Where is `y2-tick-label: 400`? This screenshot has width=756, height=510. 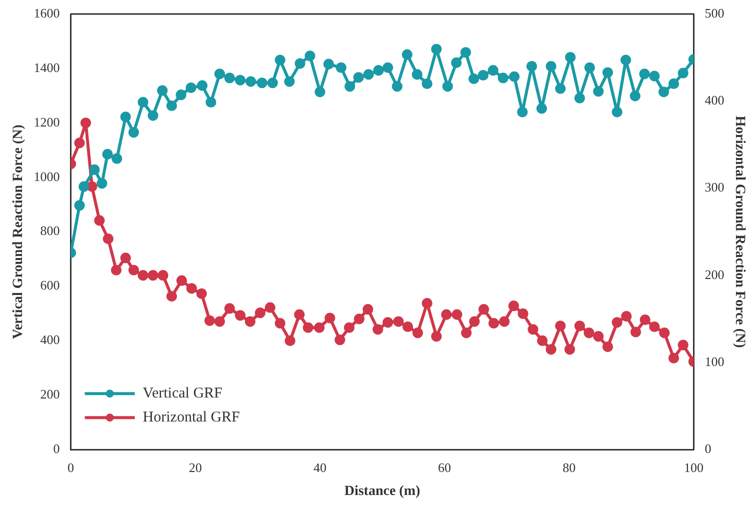 y2-tick-label: 400 is located at coordinates (714, 100).